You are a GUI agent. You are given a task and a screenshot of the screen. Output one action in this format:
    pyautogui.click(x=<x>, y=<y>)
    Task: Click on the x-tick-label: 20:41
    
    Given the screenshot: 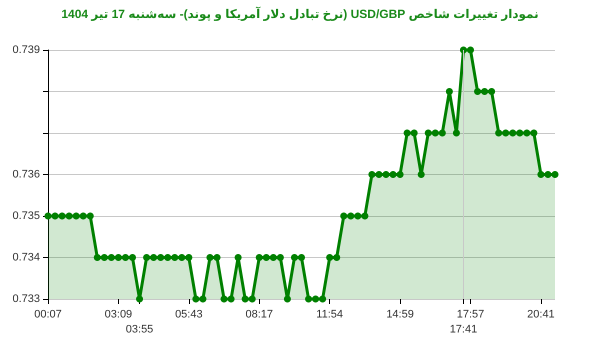 What is the action you would take?
    pyautogui.click(x=541, y=314)
    